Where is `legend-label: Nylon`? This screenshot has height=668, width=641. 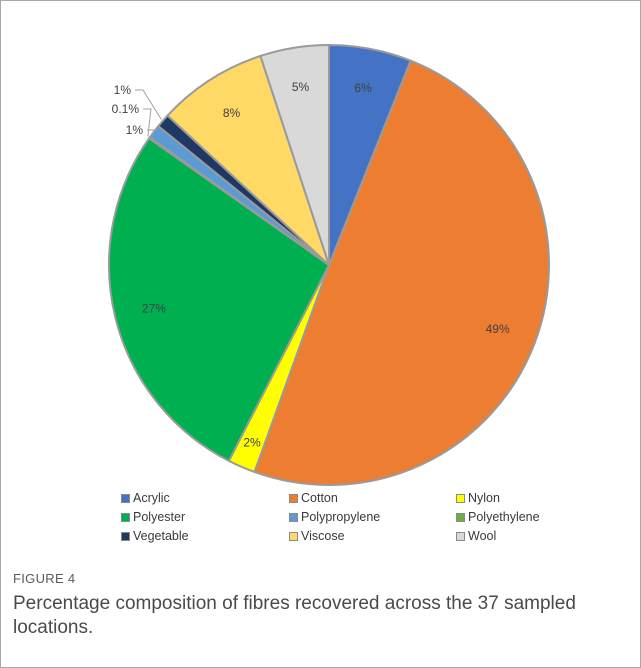 legend-label: Nylon is located at coordinates (484, 498).